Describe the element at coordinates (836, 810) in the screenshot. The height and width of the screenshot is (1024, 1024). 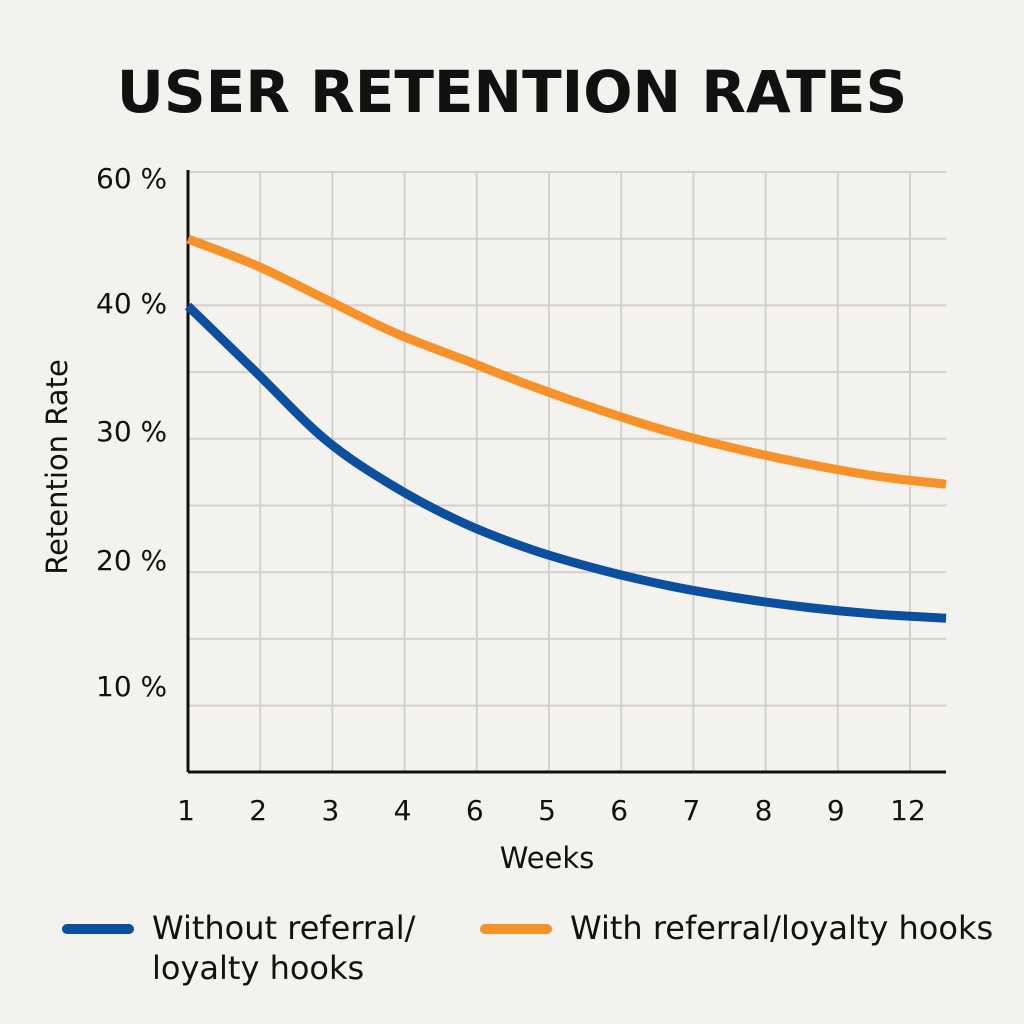
I see `x-tick-label: 9` at that location.